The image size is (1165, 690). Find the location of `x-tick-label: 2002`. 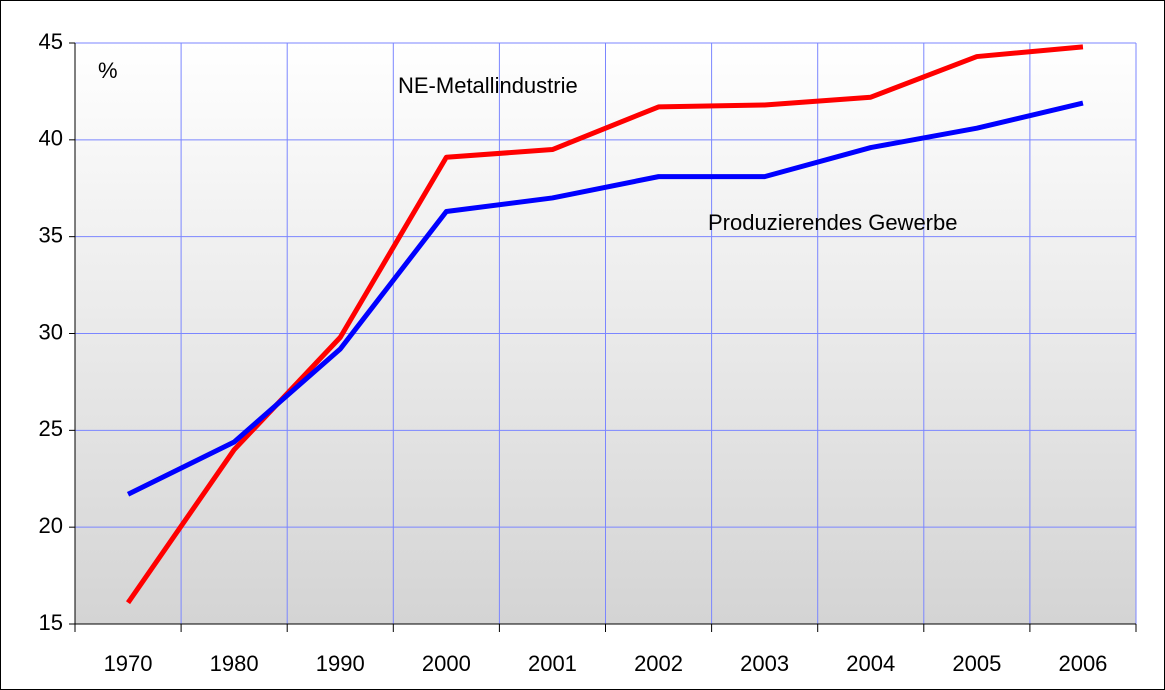

x-tick-label: 2002 is located at coordinates (658, 663).